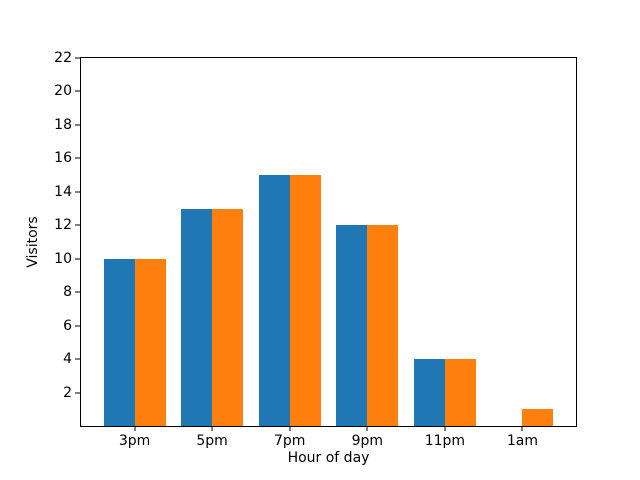  What do you see at coordinates (63, 158) in the screenshot?
I see `y-tick-label: 16` at bounding box center [63, 158].